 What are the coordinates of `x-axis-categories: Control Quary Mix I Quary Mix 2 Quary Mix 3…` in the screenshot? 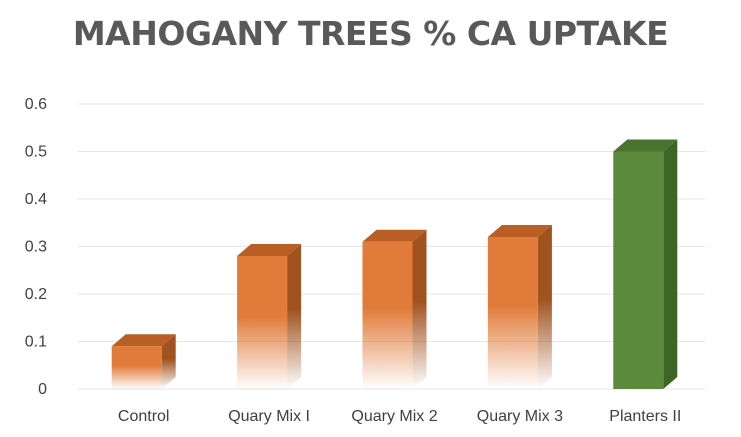 It's located at (399, 416).